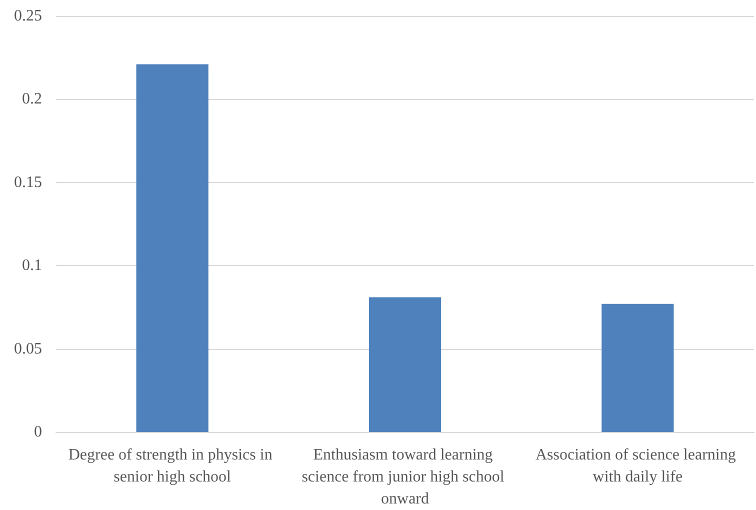 The height and width of the screenshot is (510, 756). I want to click on x-tick-label: Degree of strength in physics in senior high school, so click(172, 466).